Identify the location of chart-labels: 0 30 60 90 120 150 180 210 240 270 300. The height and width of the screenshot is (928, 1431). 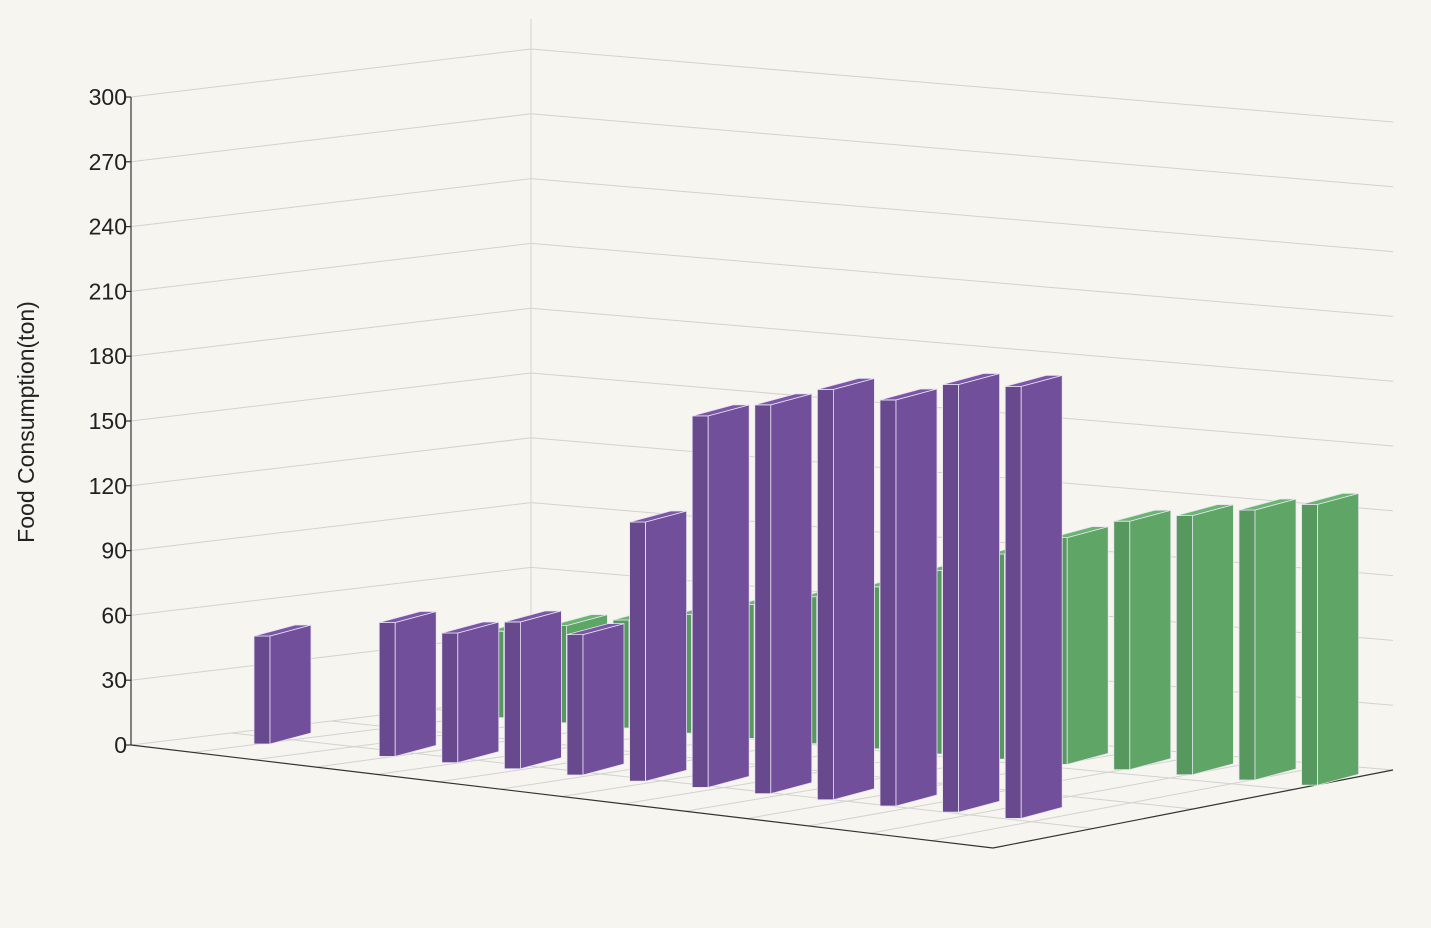
(108, 421).